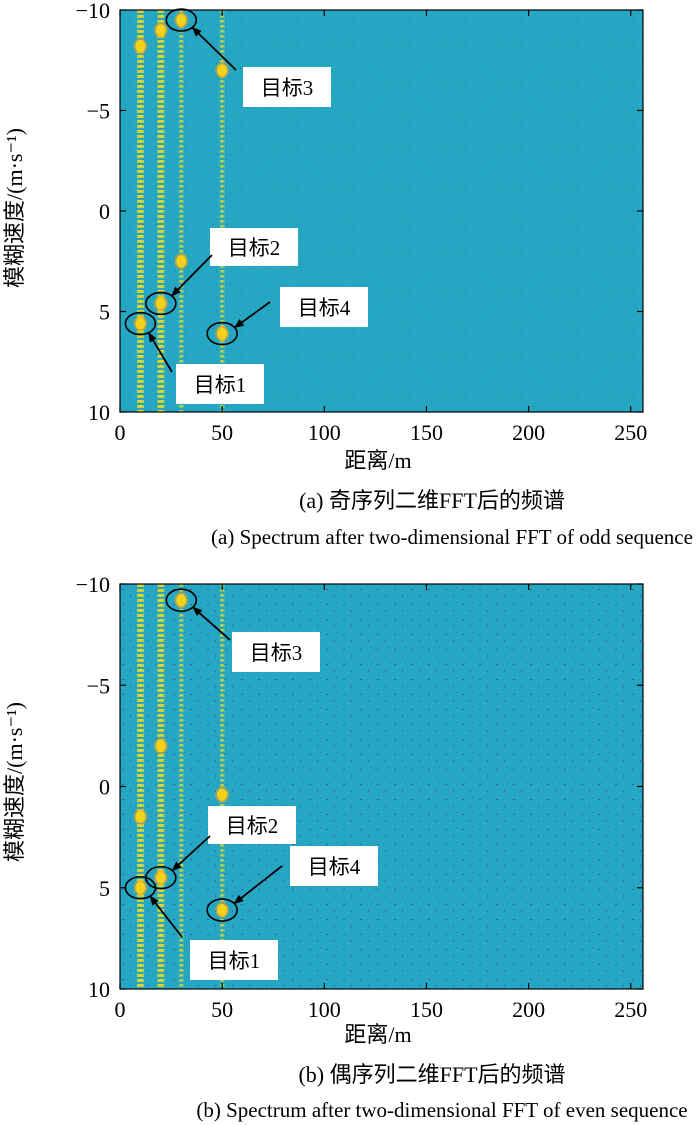 The width and height of the screenshot is (700, 1125). I want to click on callouts-odd: 目标1 目标2 目标3 目标4, so click(246, 206).